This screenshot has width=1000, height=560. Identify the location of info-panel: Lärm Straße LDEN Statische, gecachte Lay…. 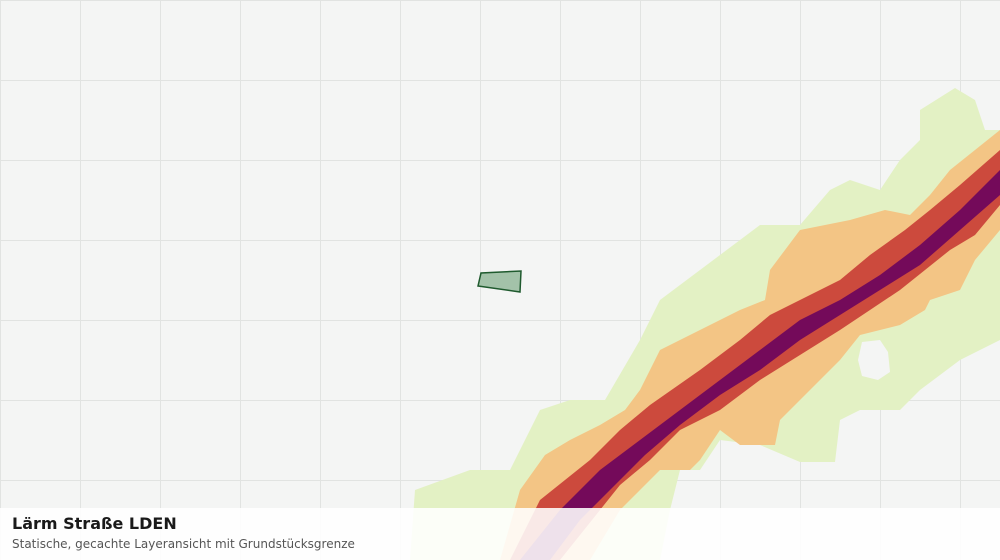
(500, 534).